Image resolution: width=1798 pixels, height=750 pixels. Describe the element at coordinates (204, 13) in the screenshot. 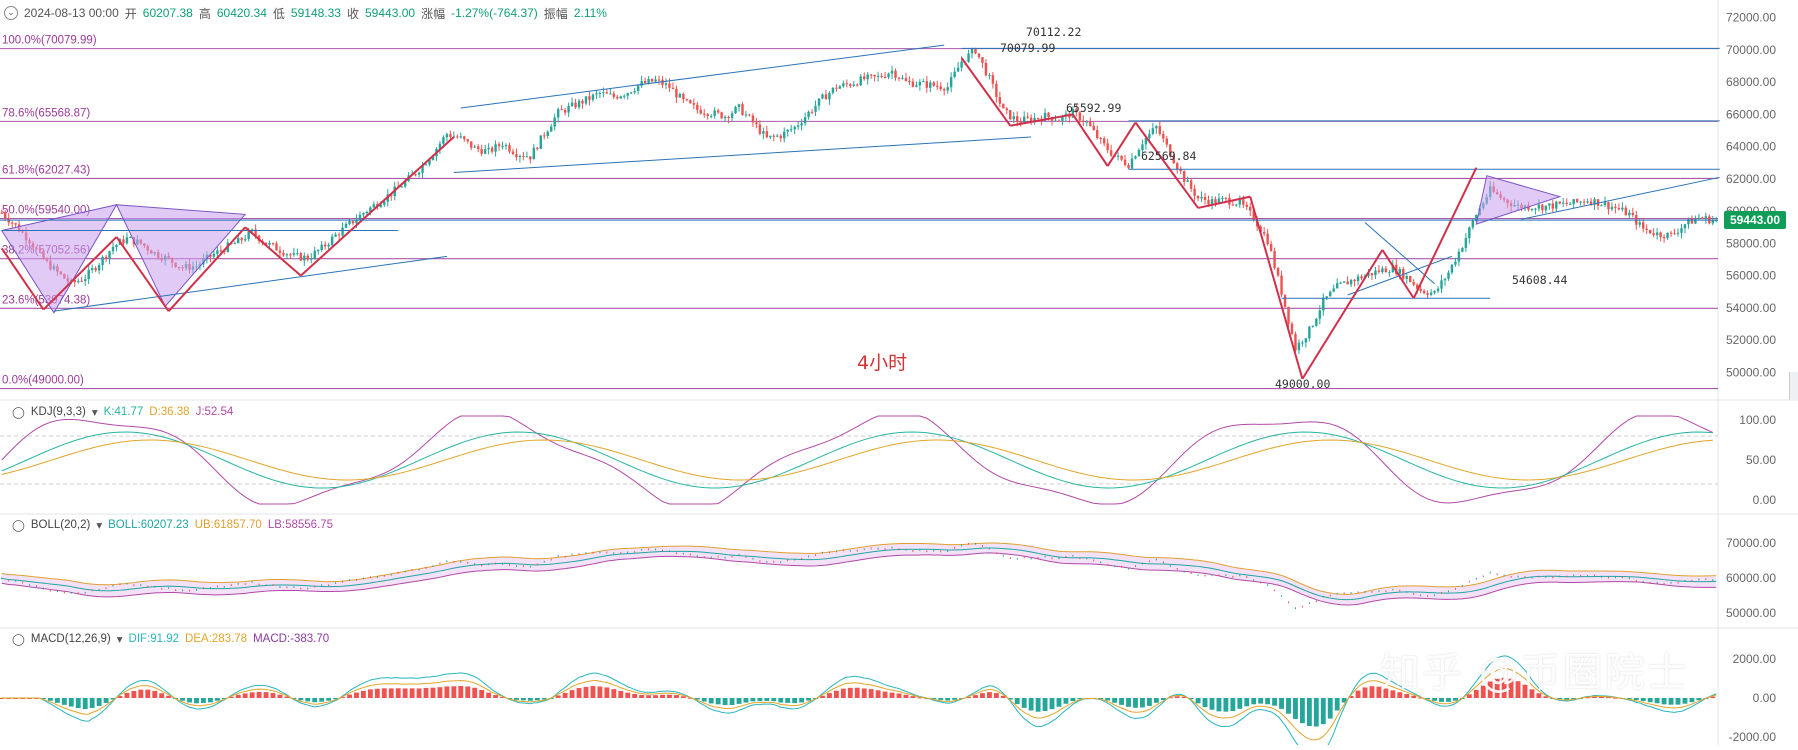

I see `high-label: 高` at that location.